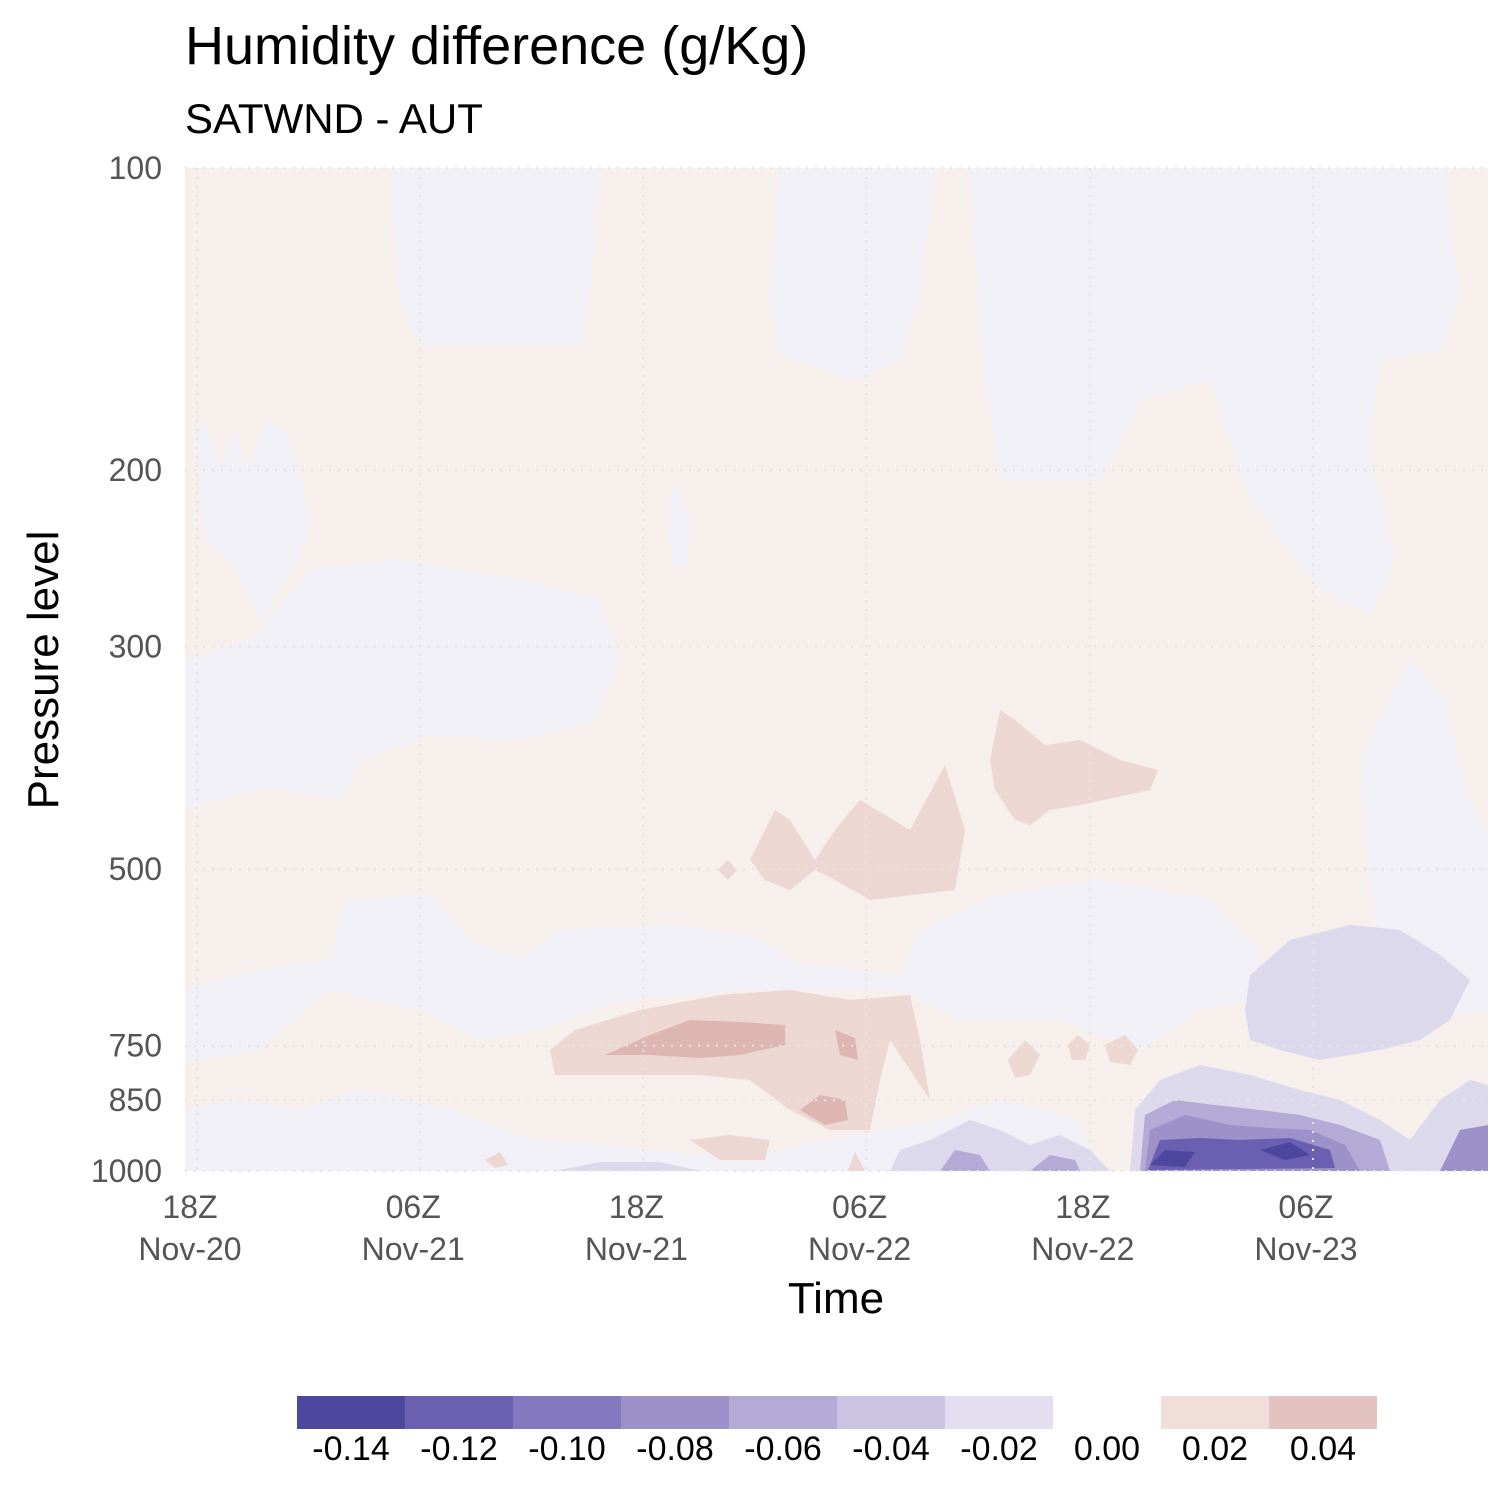  Describe the element at coordinates (999, 1449) in the screenshot. I see `colorbar-label: -0.02` at that location.